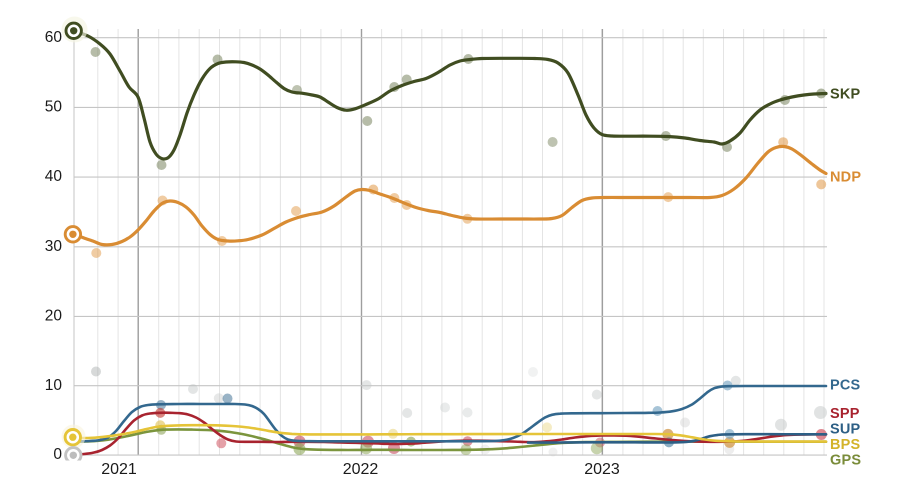 The height and width of the screenshot is (492, 900). What do you see at coordinates (54, 106) in the screenshot?
I see `svg-text: 50` at bounding box center [54, 106].